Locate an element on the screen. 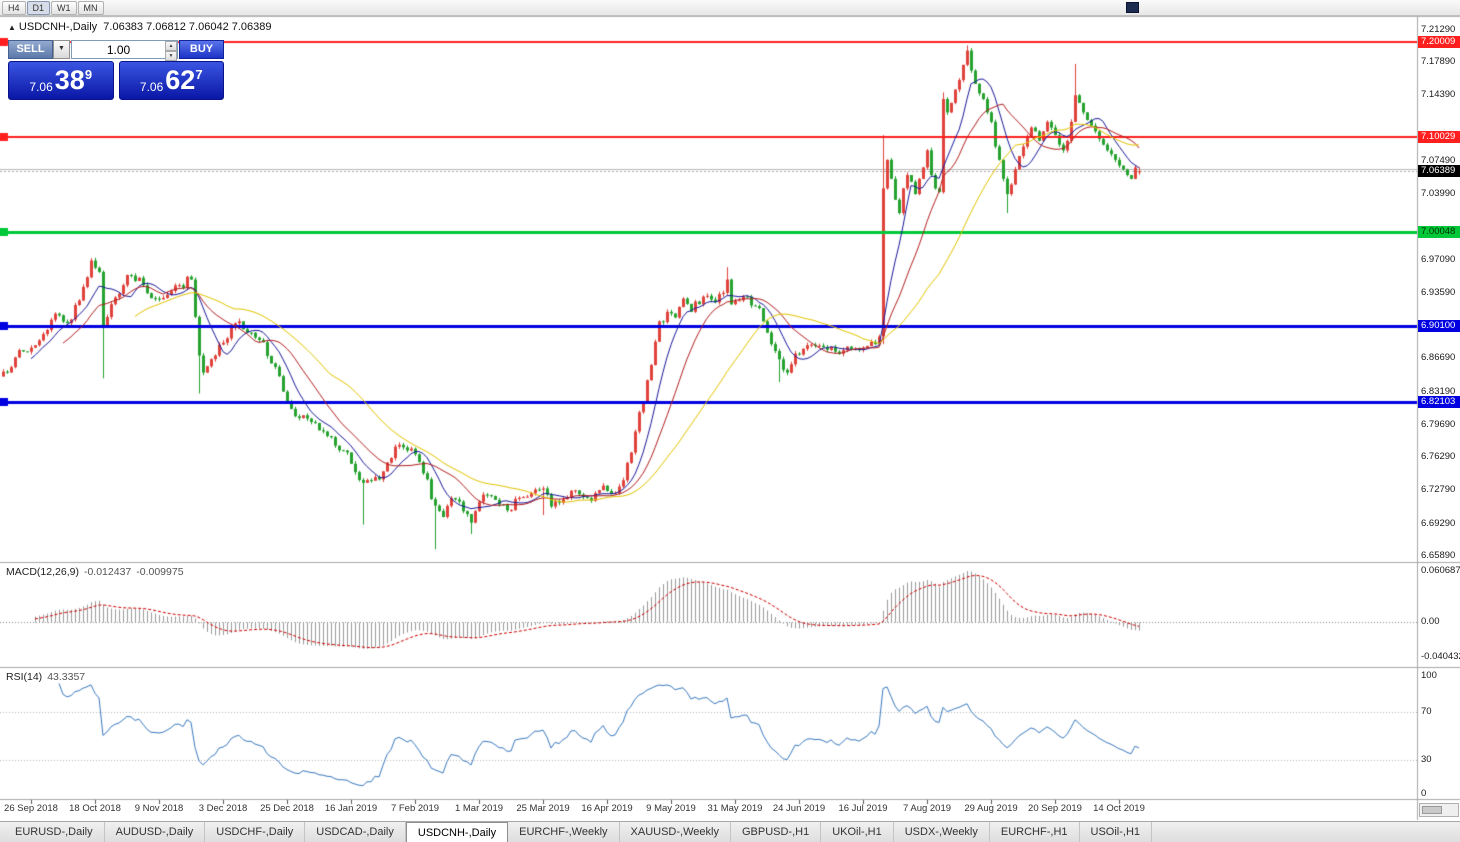 Image resolution: width=1460 pixels, height=842 pixels. sell-price-pipette: 9 is located at coordinates (88, 74).